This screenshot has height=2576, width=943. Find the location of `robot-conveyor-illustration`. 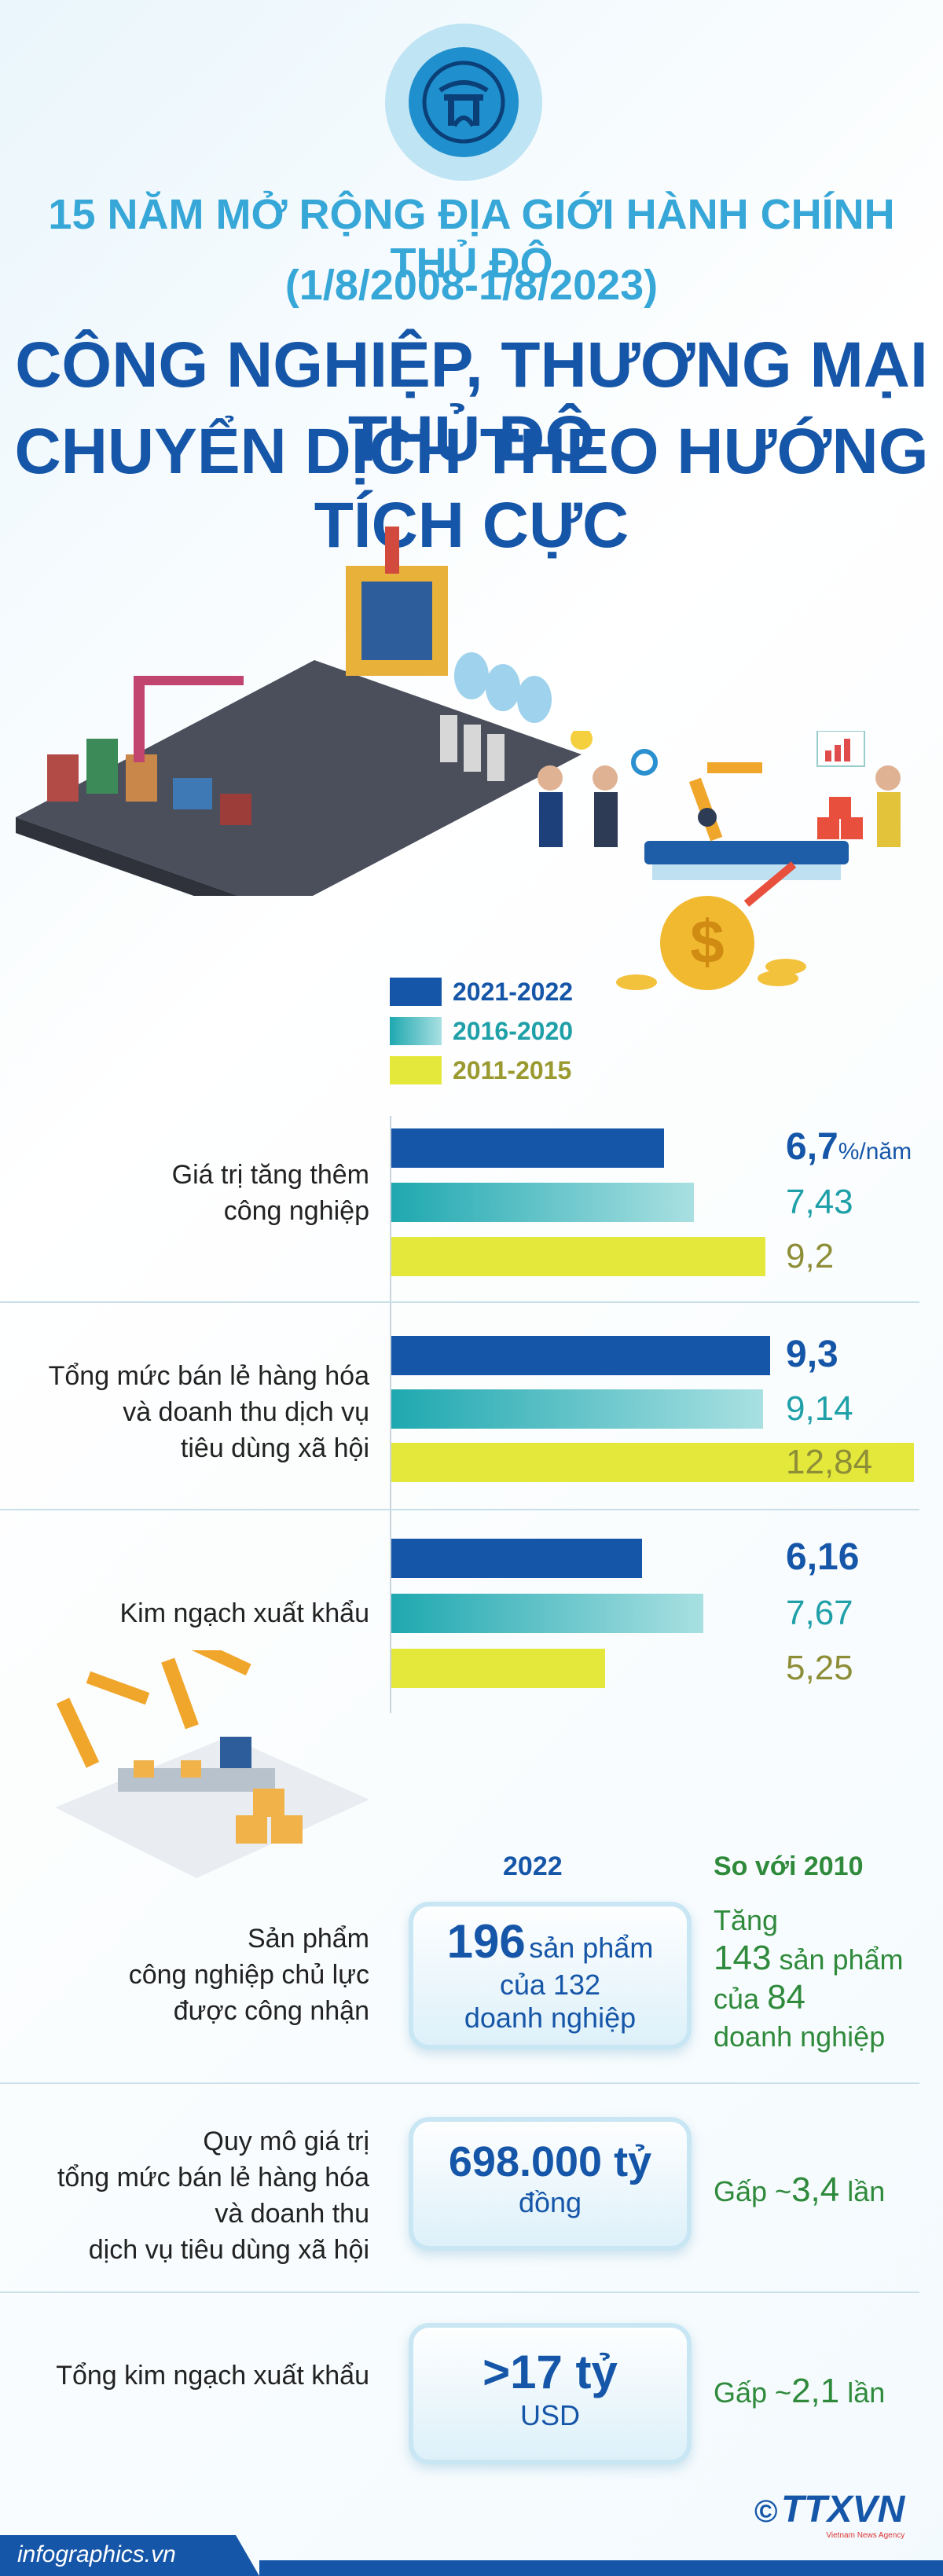

robot-conveyor-illustration is located at coordinates (212, 1764).